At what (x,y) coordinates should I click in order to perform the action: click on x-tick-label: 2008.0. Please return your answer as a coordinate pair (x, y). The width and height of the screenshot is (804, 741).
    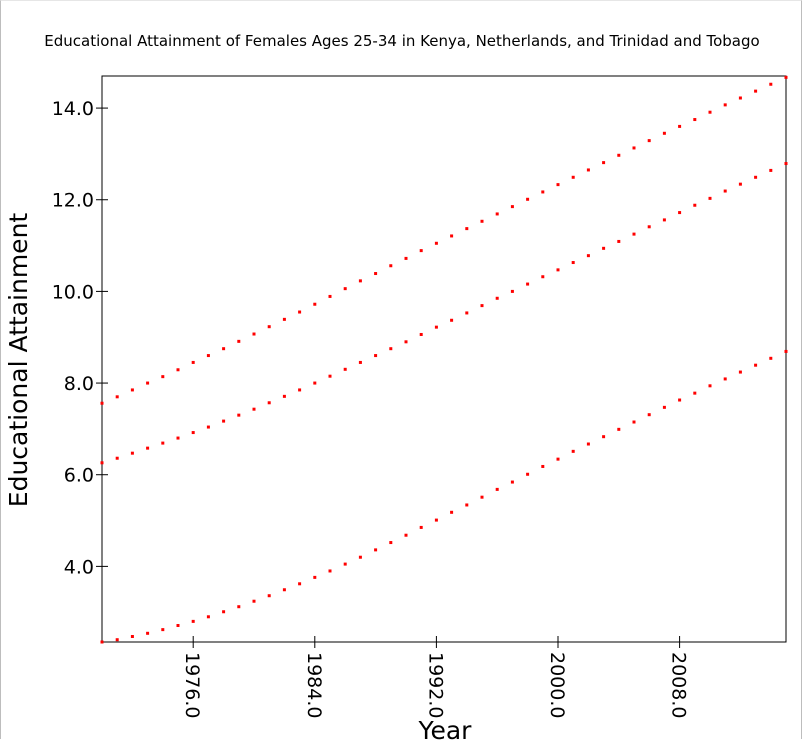
    Looking at the image, I should click on (679, 685).